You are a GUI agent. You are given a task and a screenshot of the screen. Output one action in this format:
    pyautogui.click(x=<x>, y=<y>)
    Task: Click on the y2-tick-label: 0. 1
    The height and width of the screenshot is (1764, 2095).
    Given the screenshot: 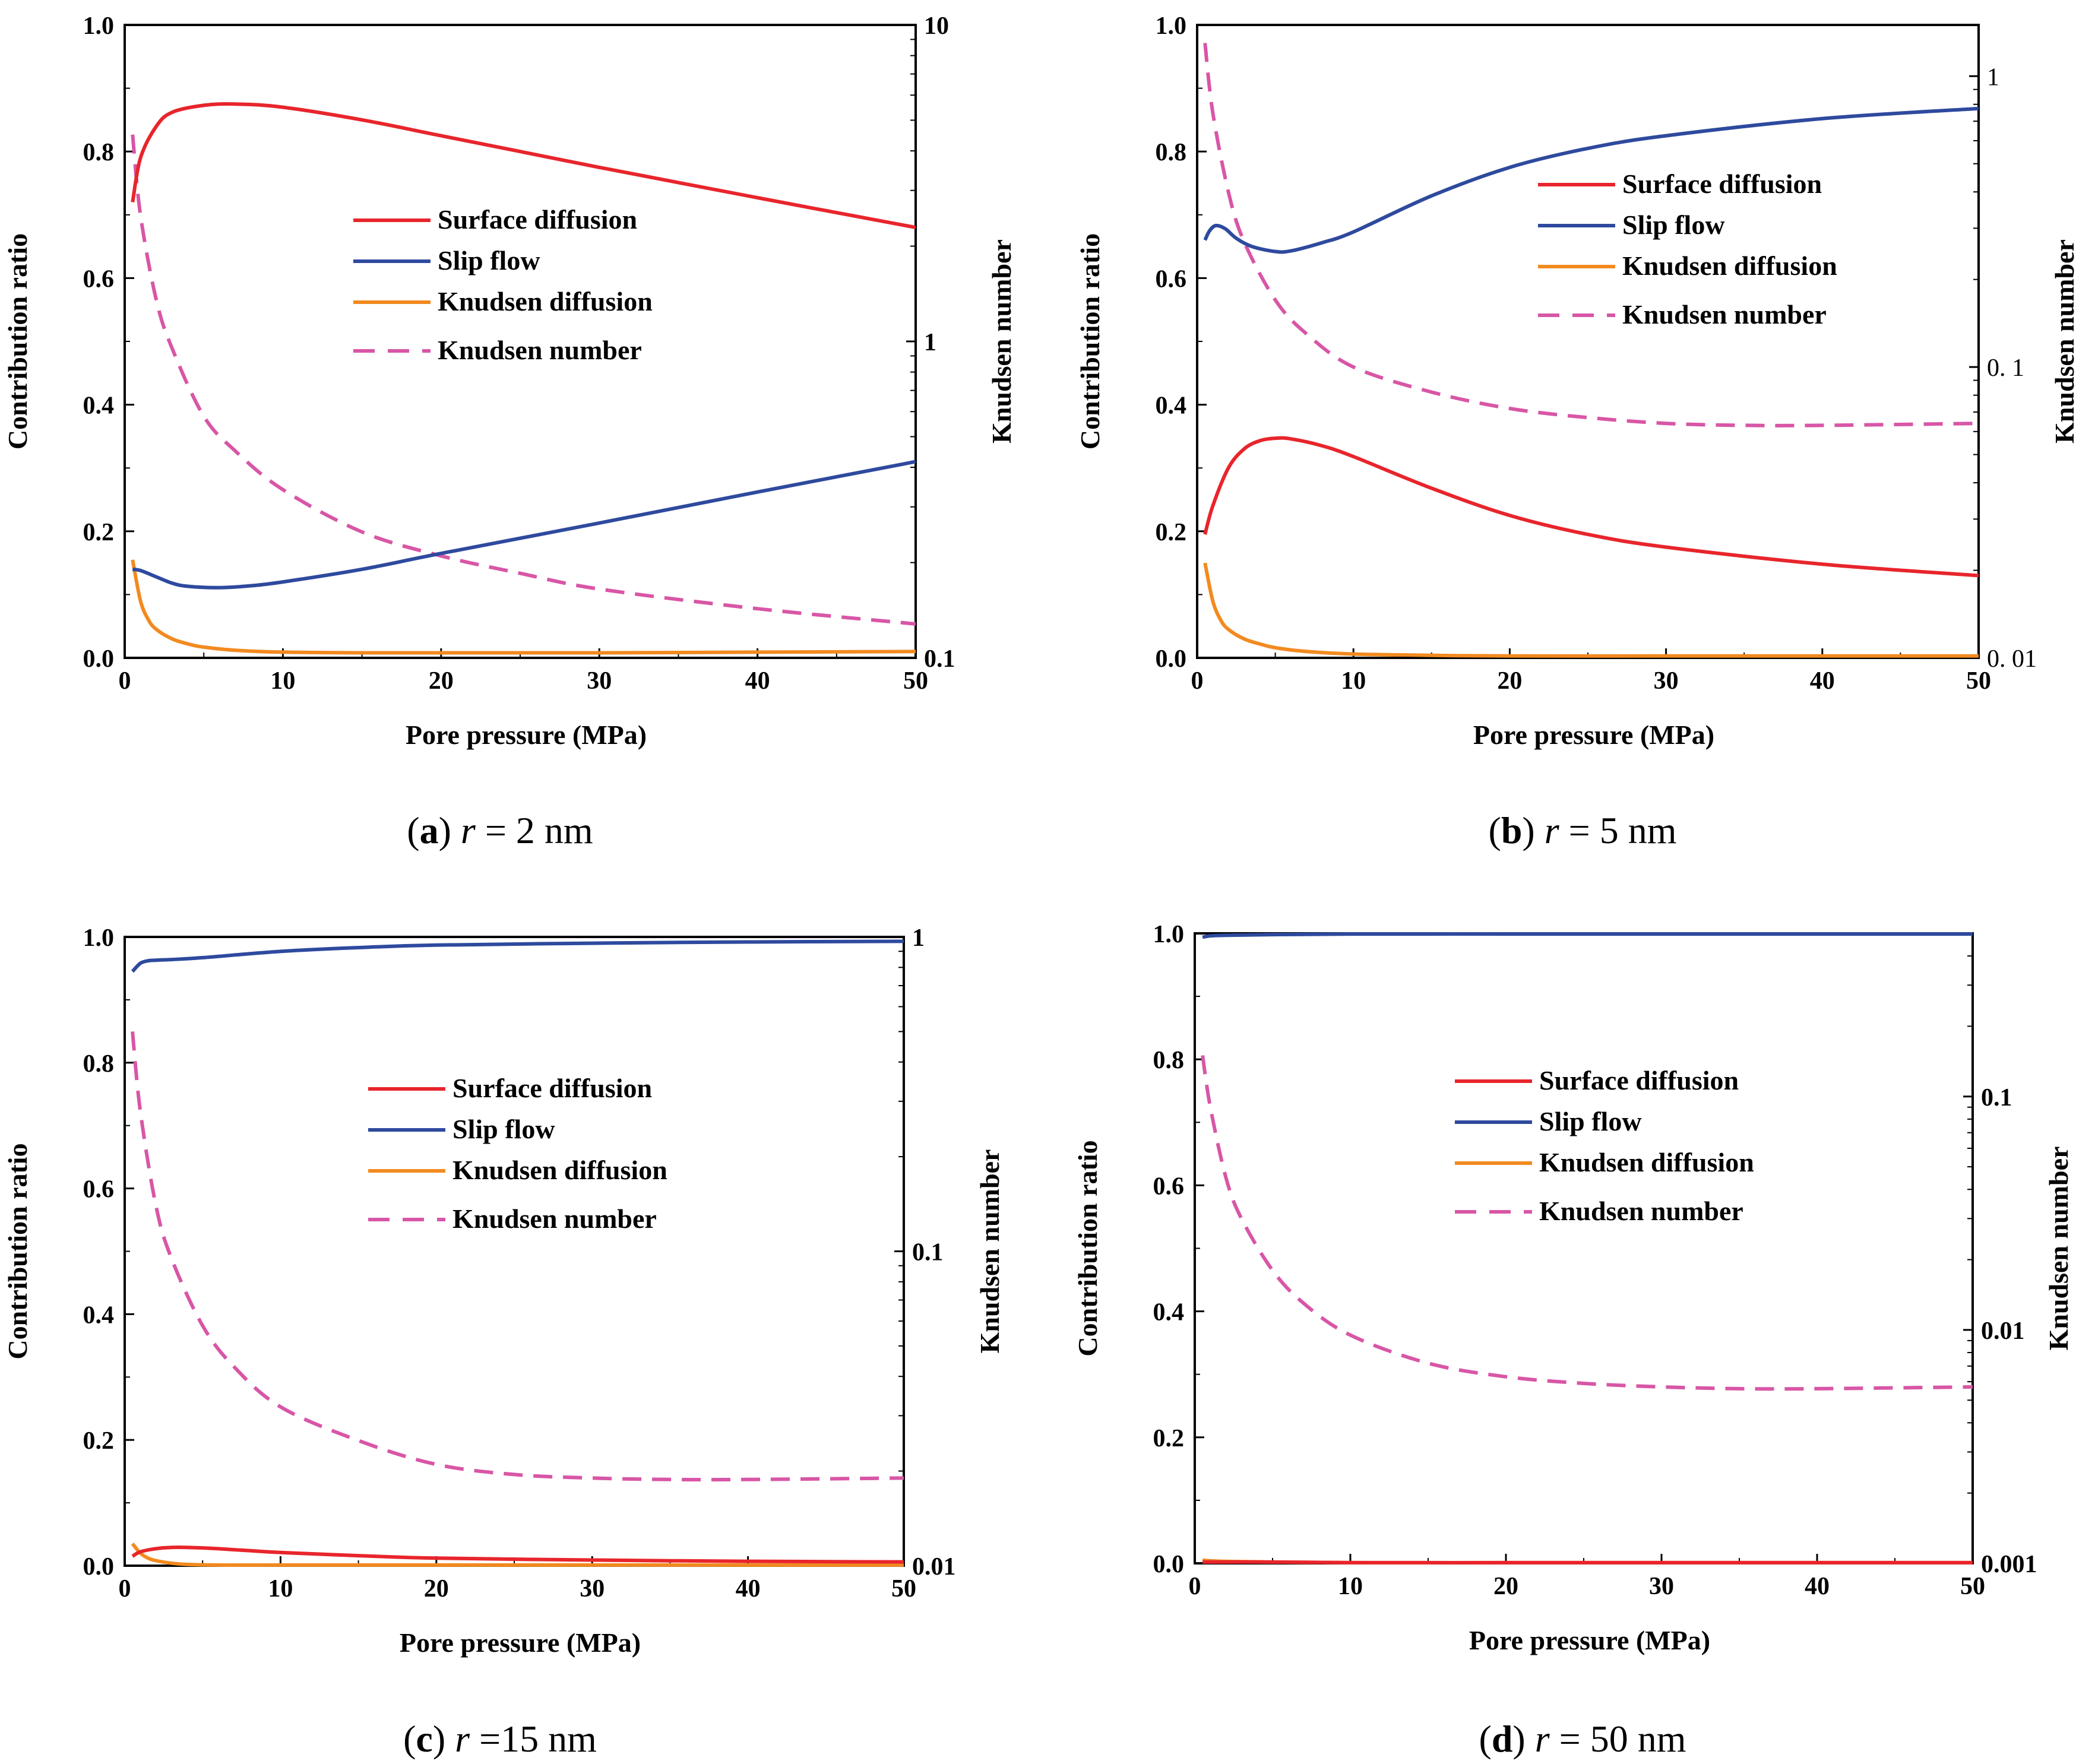 What is the action you would take?
    pyautogui.click(x=2005, y=368)
    